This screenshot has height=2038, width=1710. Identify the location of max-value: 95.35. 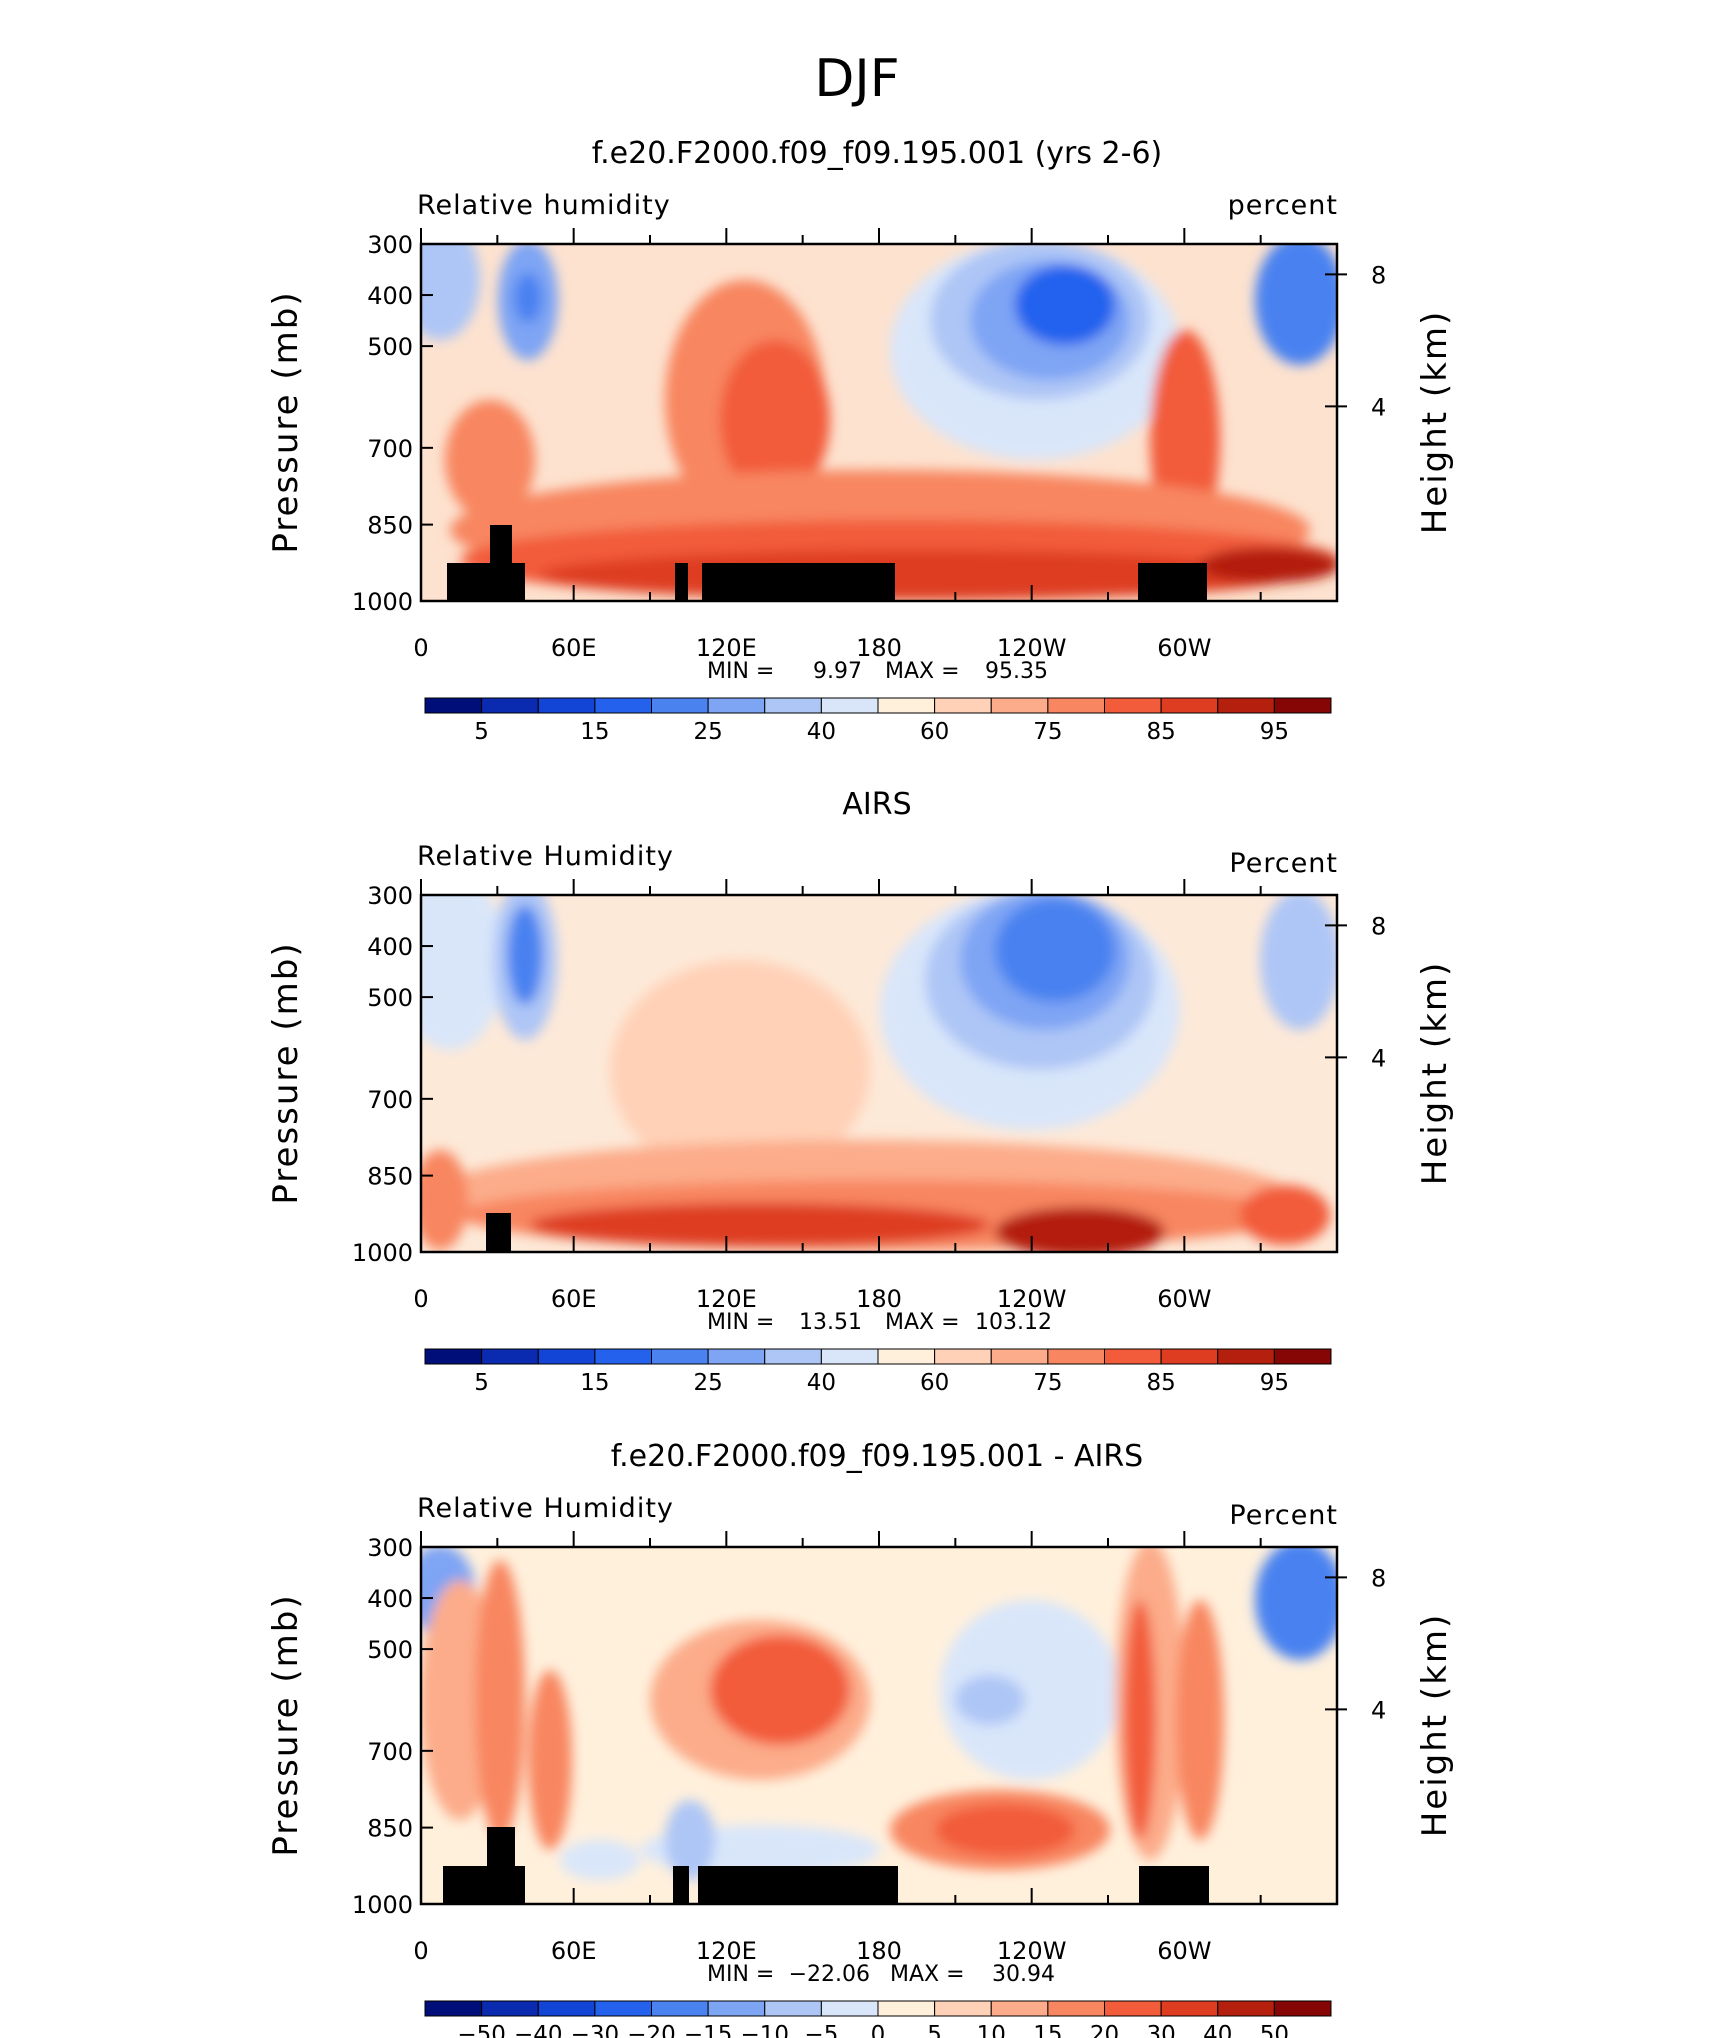
(1016, 671).